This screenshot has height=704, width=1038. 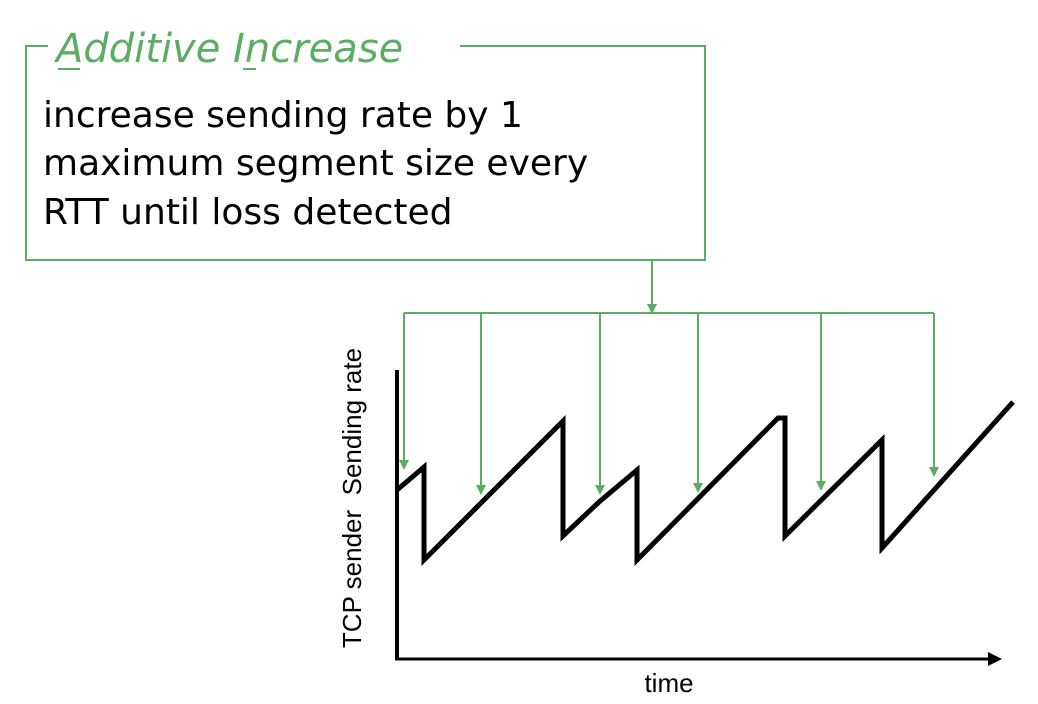 I want to click on callout-body-line-3: RTT until loss detected, so click(x=248, y=212).